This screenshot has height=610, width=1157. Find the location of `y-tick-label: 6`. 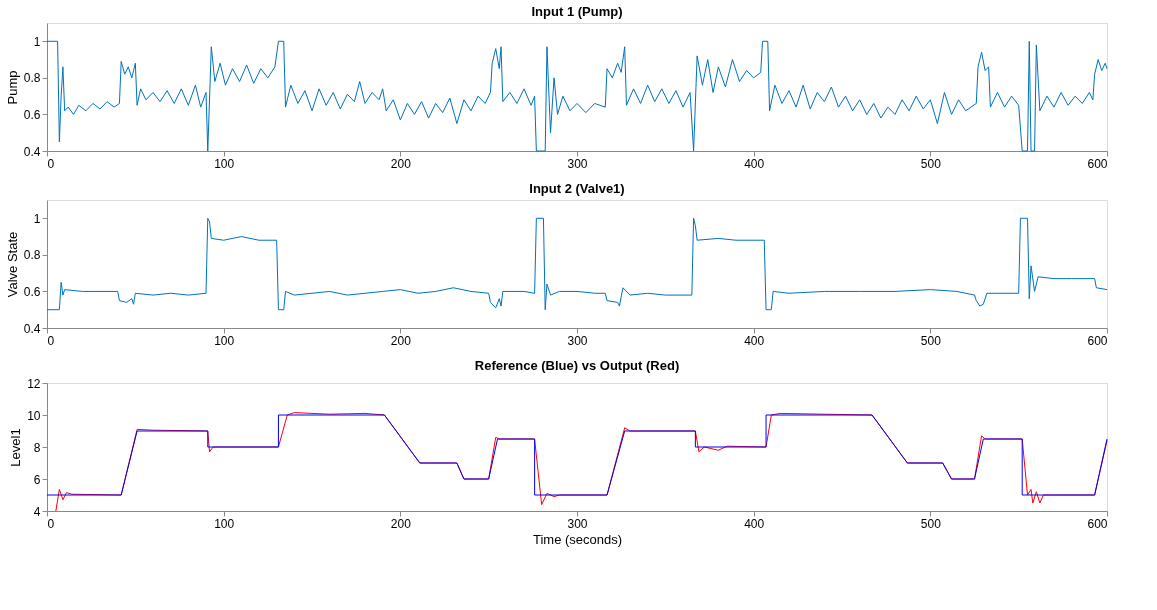

y-tick-label: 6 is located at coordinates (37, 479).